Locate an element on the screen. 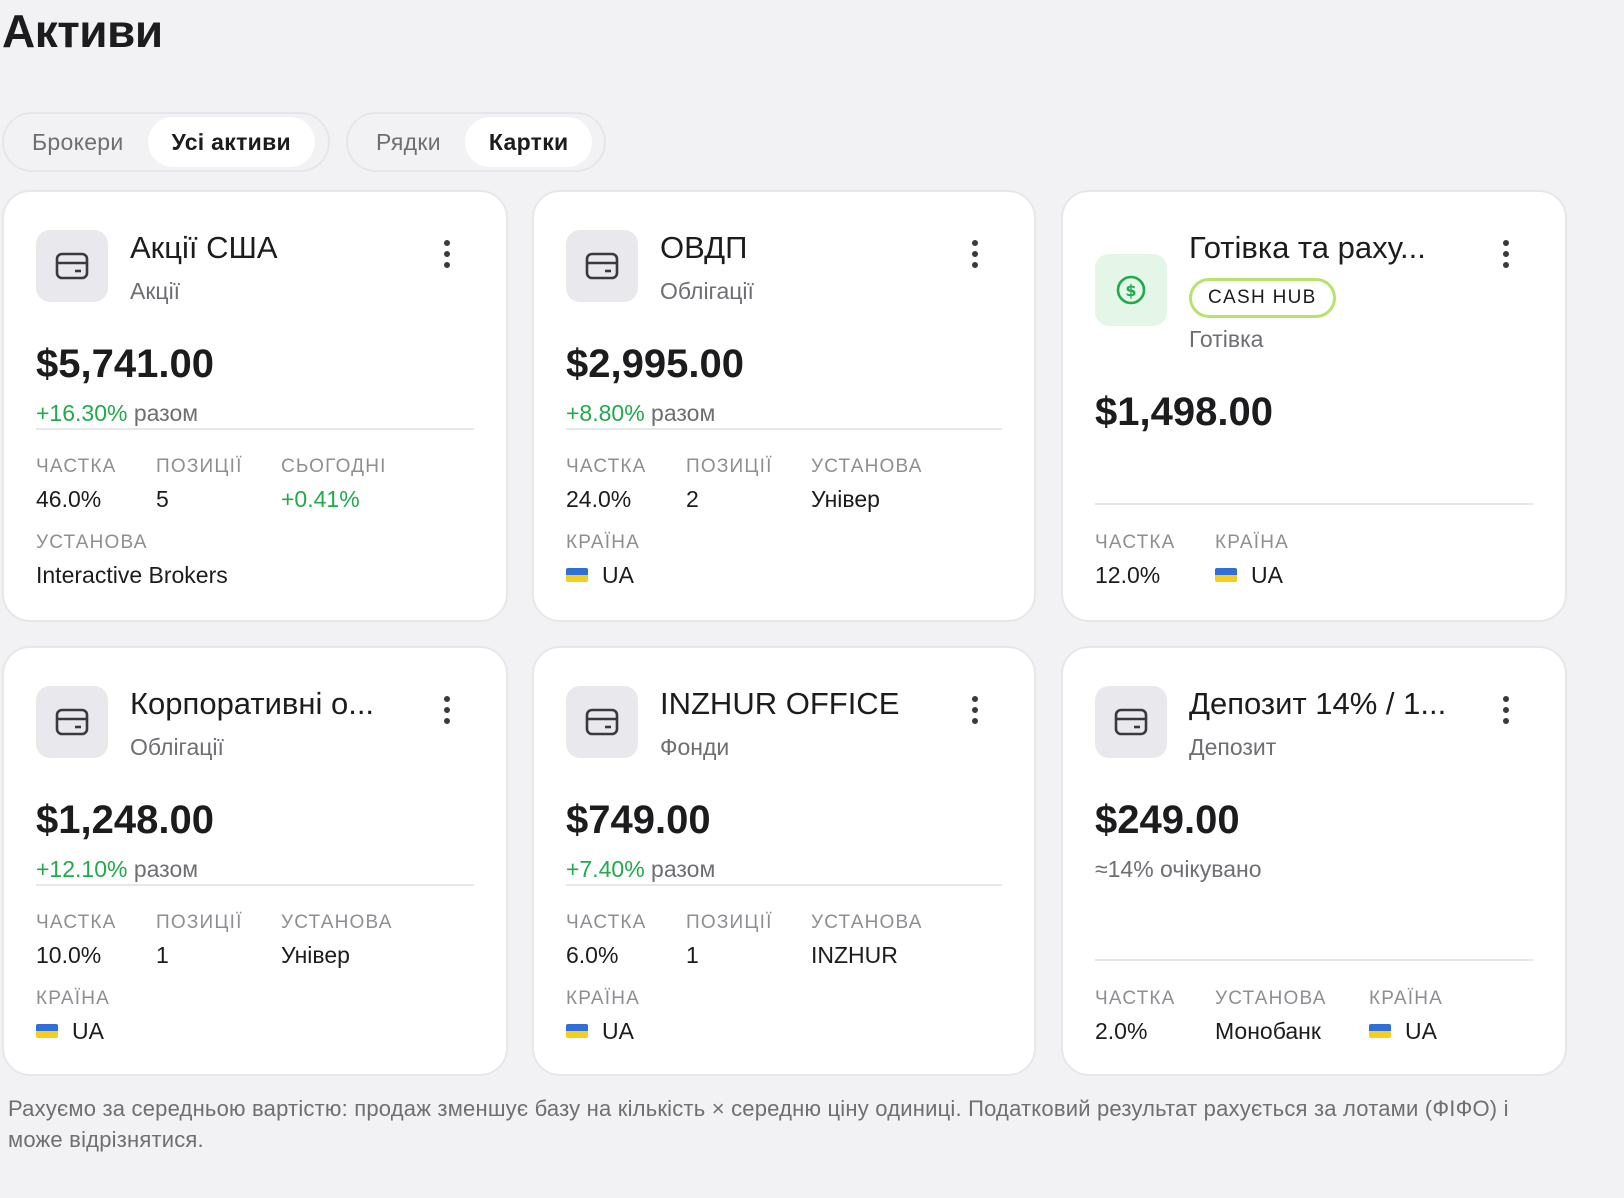  card-amount: $749.00 is located at coordinates (638, 820).